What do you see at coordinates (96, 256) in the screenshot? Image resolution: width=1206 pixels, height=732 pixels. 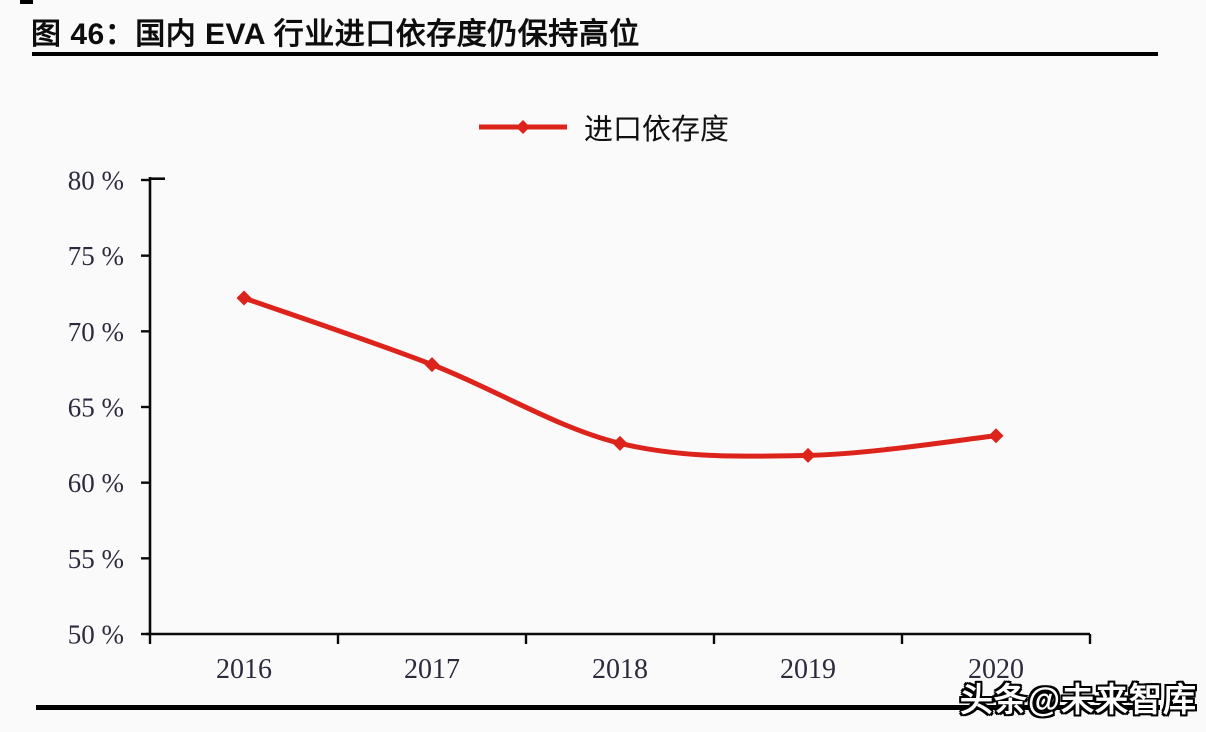 I see `y-tick-label: 75 %` at bounding box center [96, 256].